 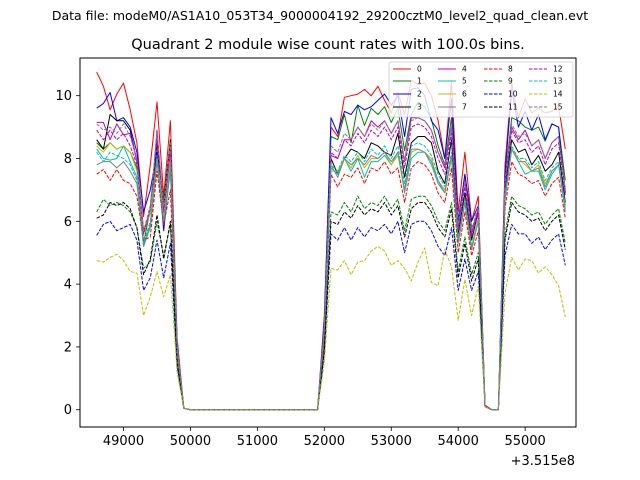 What do you see at coordinates (257, 441) in the screenshot?
I see `x-tick-label: 51000` at bounding box center [257, 441].